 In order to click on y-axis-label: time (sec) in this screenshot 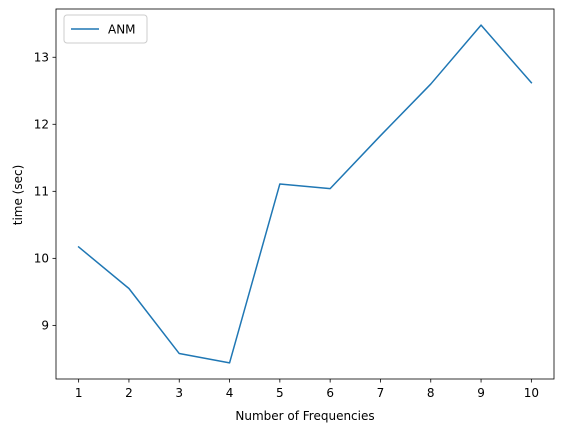, I will do `click(18, 195)`.